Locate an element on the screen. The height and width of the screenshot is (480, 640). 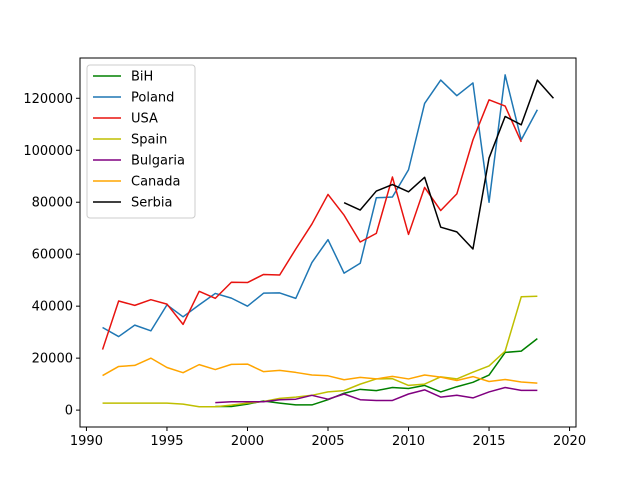
series-line-canada is located at coordinates (320, 370).